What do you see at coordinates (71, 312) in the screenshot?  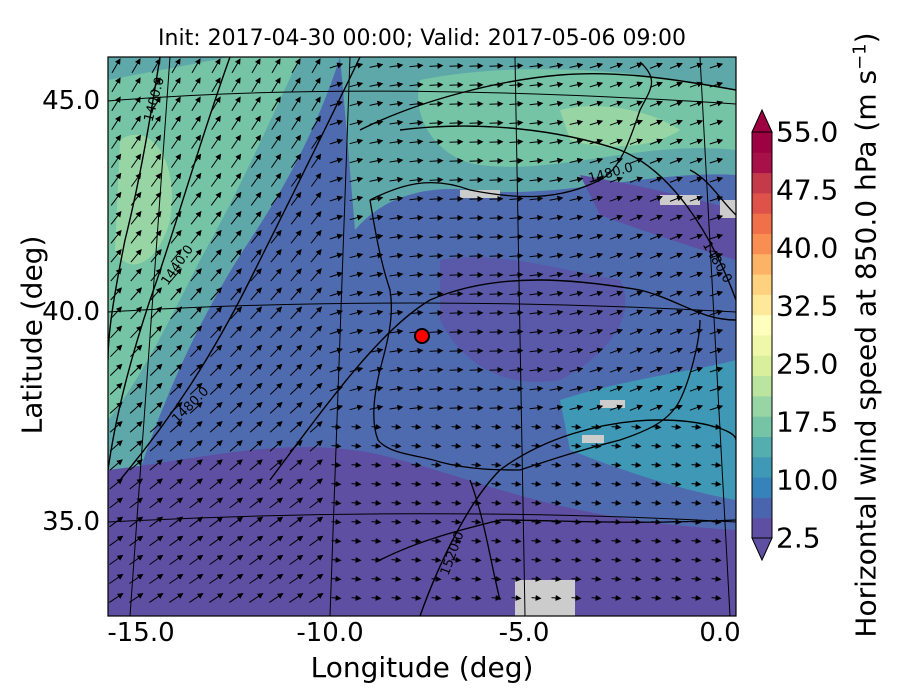 I see `y-tick-label: 40.0` at bounding box center [71, 312].